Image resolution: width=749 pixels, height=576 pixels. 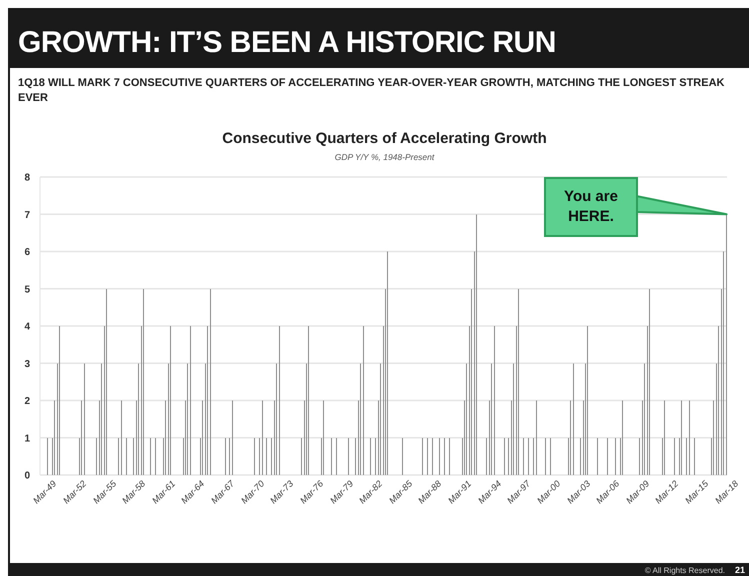 What do you see at coordinates (27, 401) in the screenshot?
I see `y-tick-label: 2` at bounding box center [27, 401].